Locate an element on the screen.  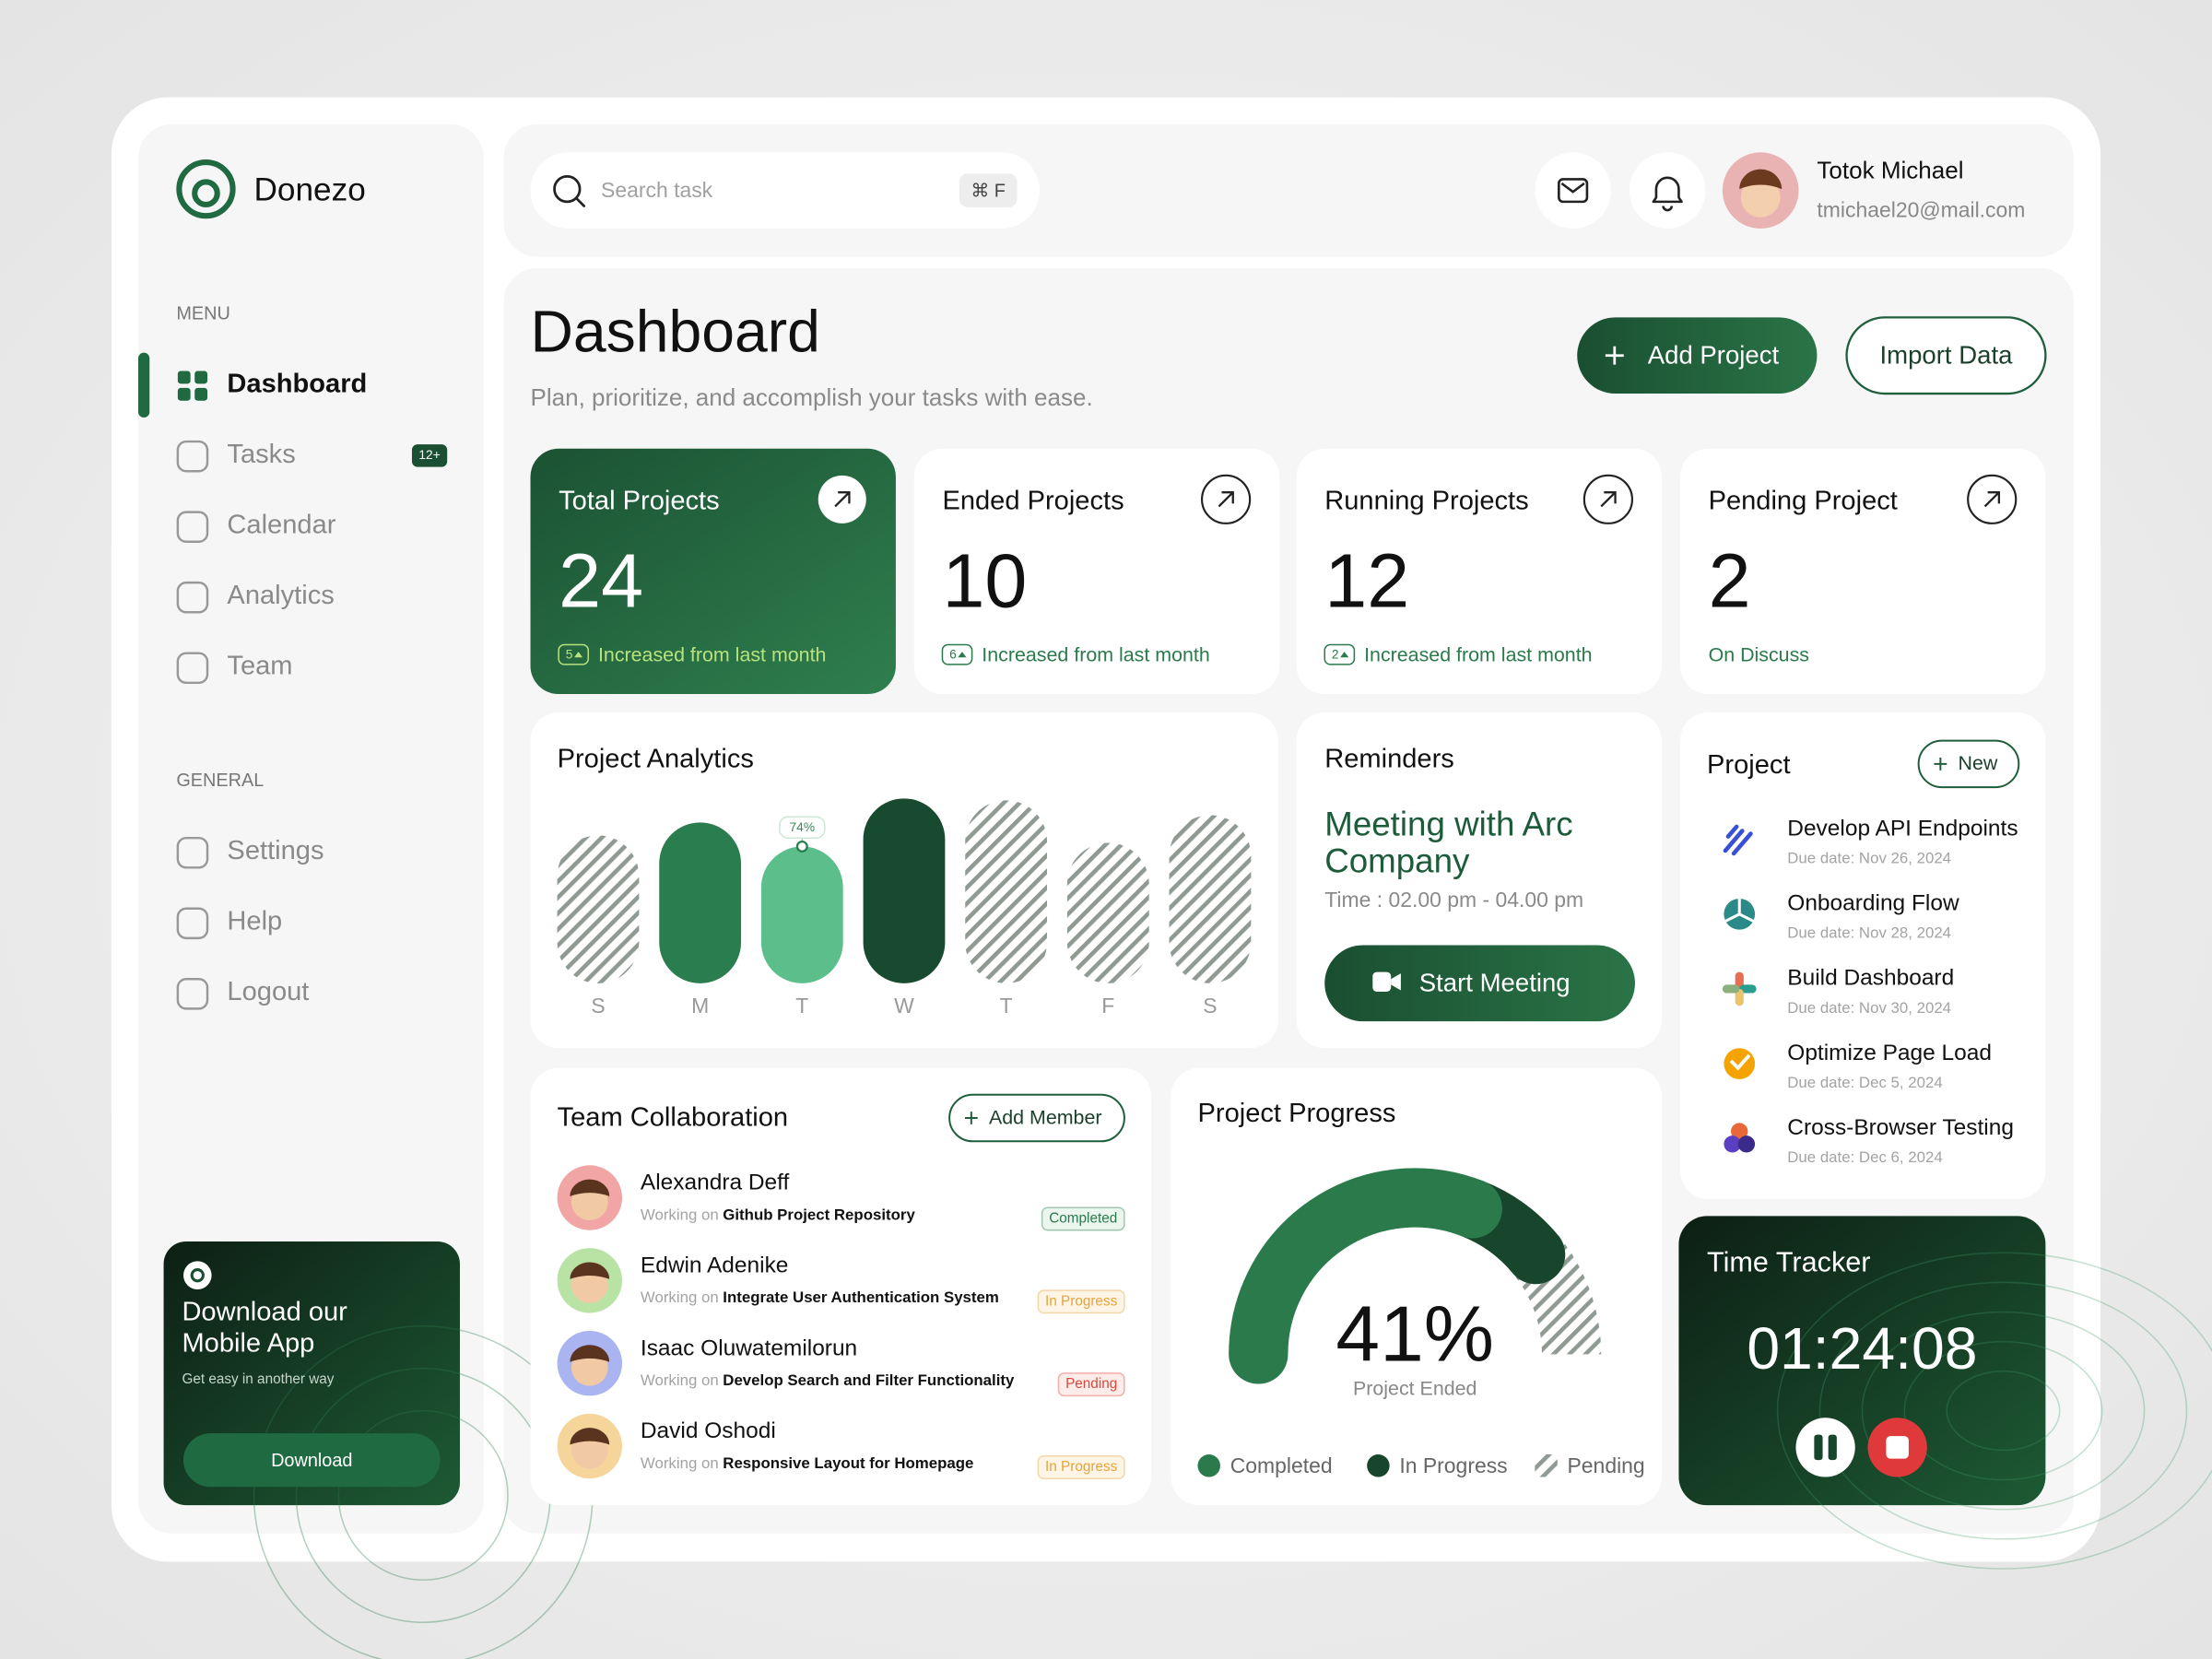
page-title: Dashboard is located at coordinates (675, 331).